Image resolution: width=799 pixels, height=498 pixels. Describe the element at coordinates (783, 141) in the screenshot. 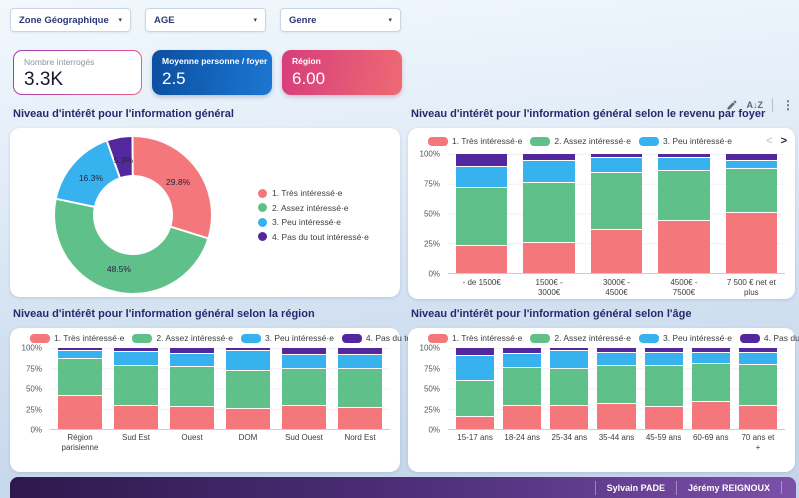

I see `legend-next-icon: >` at that location.